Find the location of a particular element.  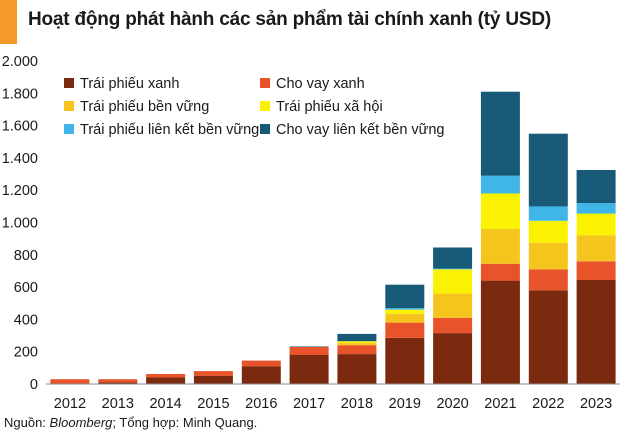

x-tick-label: 2023 is located at coordinates (596, 404).